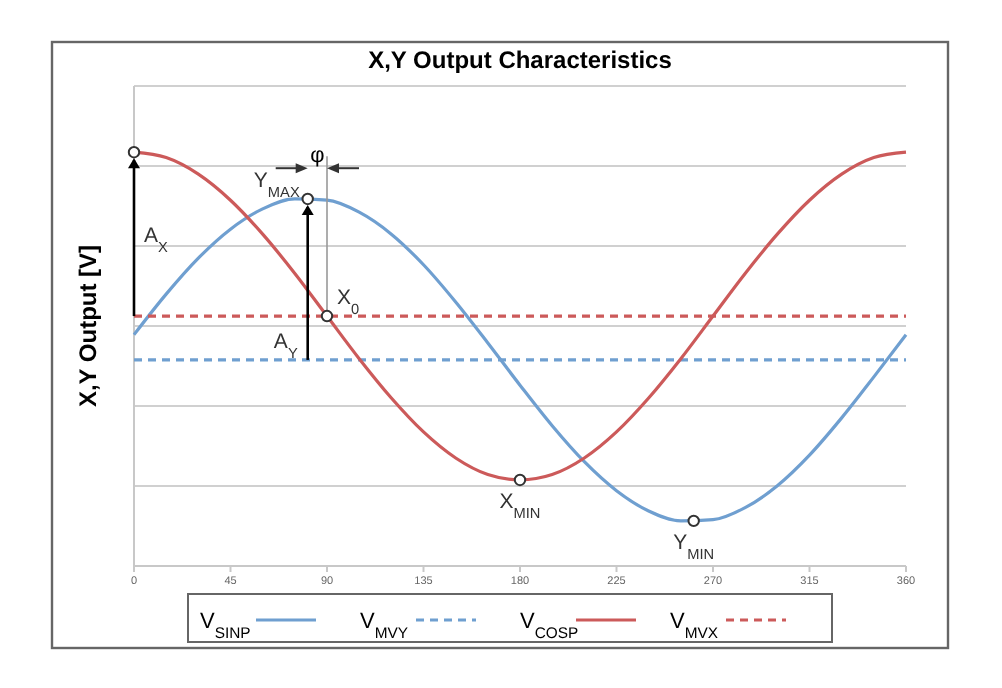 The image size is (1002, 688). I want to click on legend-label: V$_{MVX}$, so click(694, 625).